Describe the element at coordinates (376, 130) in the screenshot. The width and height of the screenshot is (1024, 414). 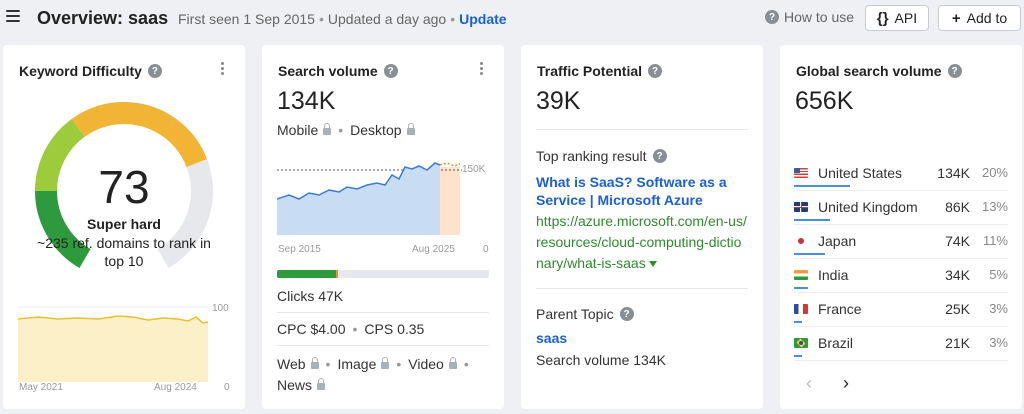
I see `desktop-label: Desktop` at that location.